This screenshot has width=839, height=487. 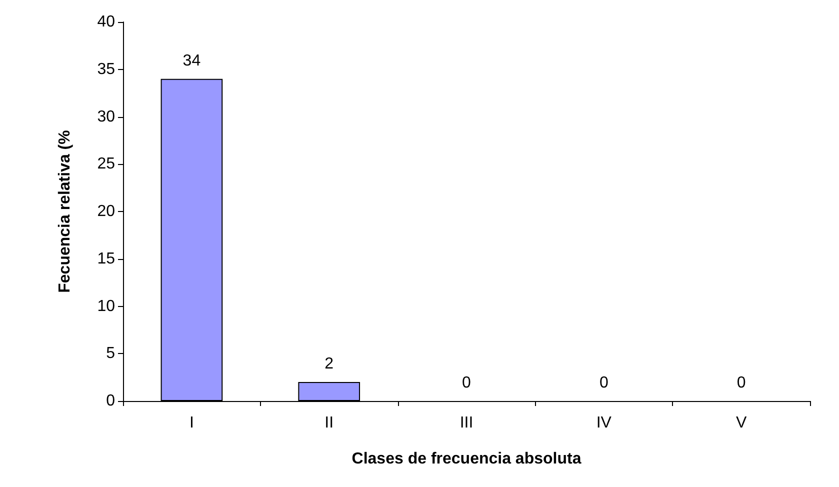 I want to click on x-tick-label: III, so click(x=467, y=423).